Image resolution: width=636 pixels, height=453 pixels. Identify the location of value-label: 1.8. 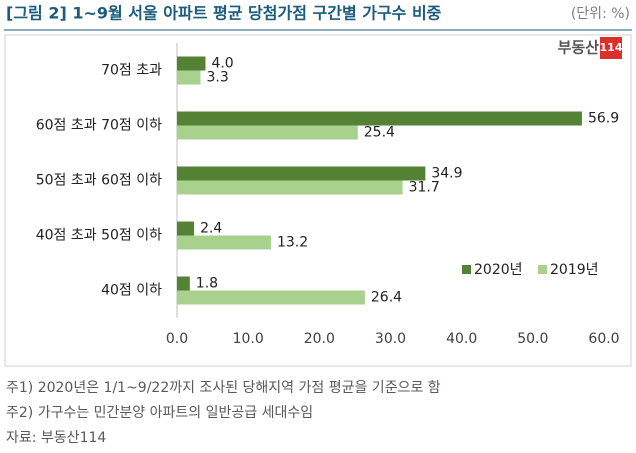
(207, 284).